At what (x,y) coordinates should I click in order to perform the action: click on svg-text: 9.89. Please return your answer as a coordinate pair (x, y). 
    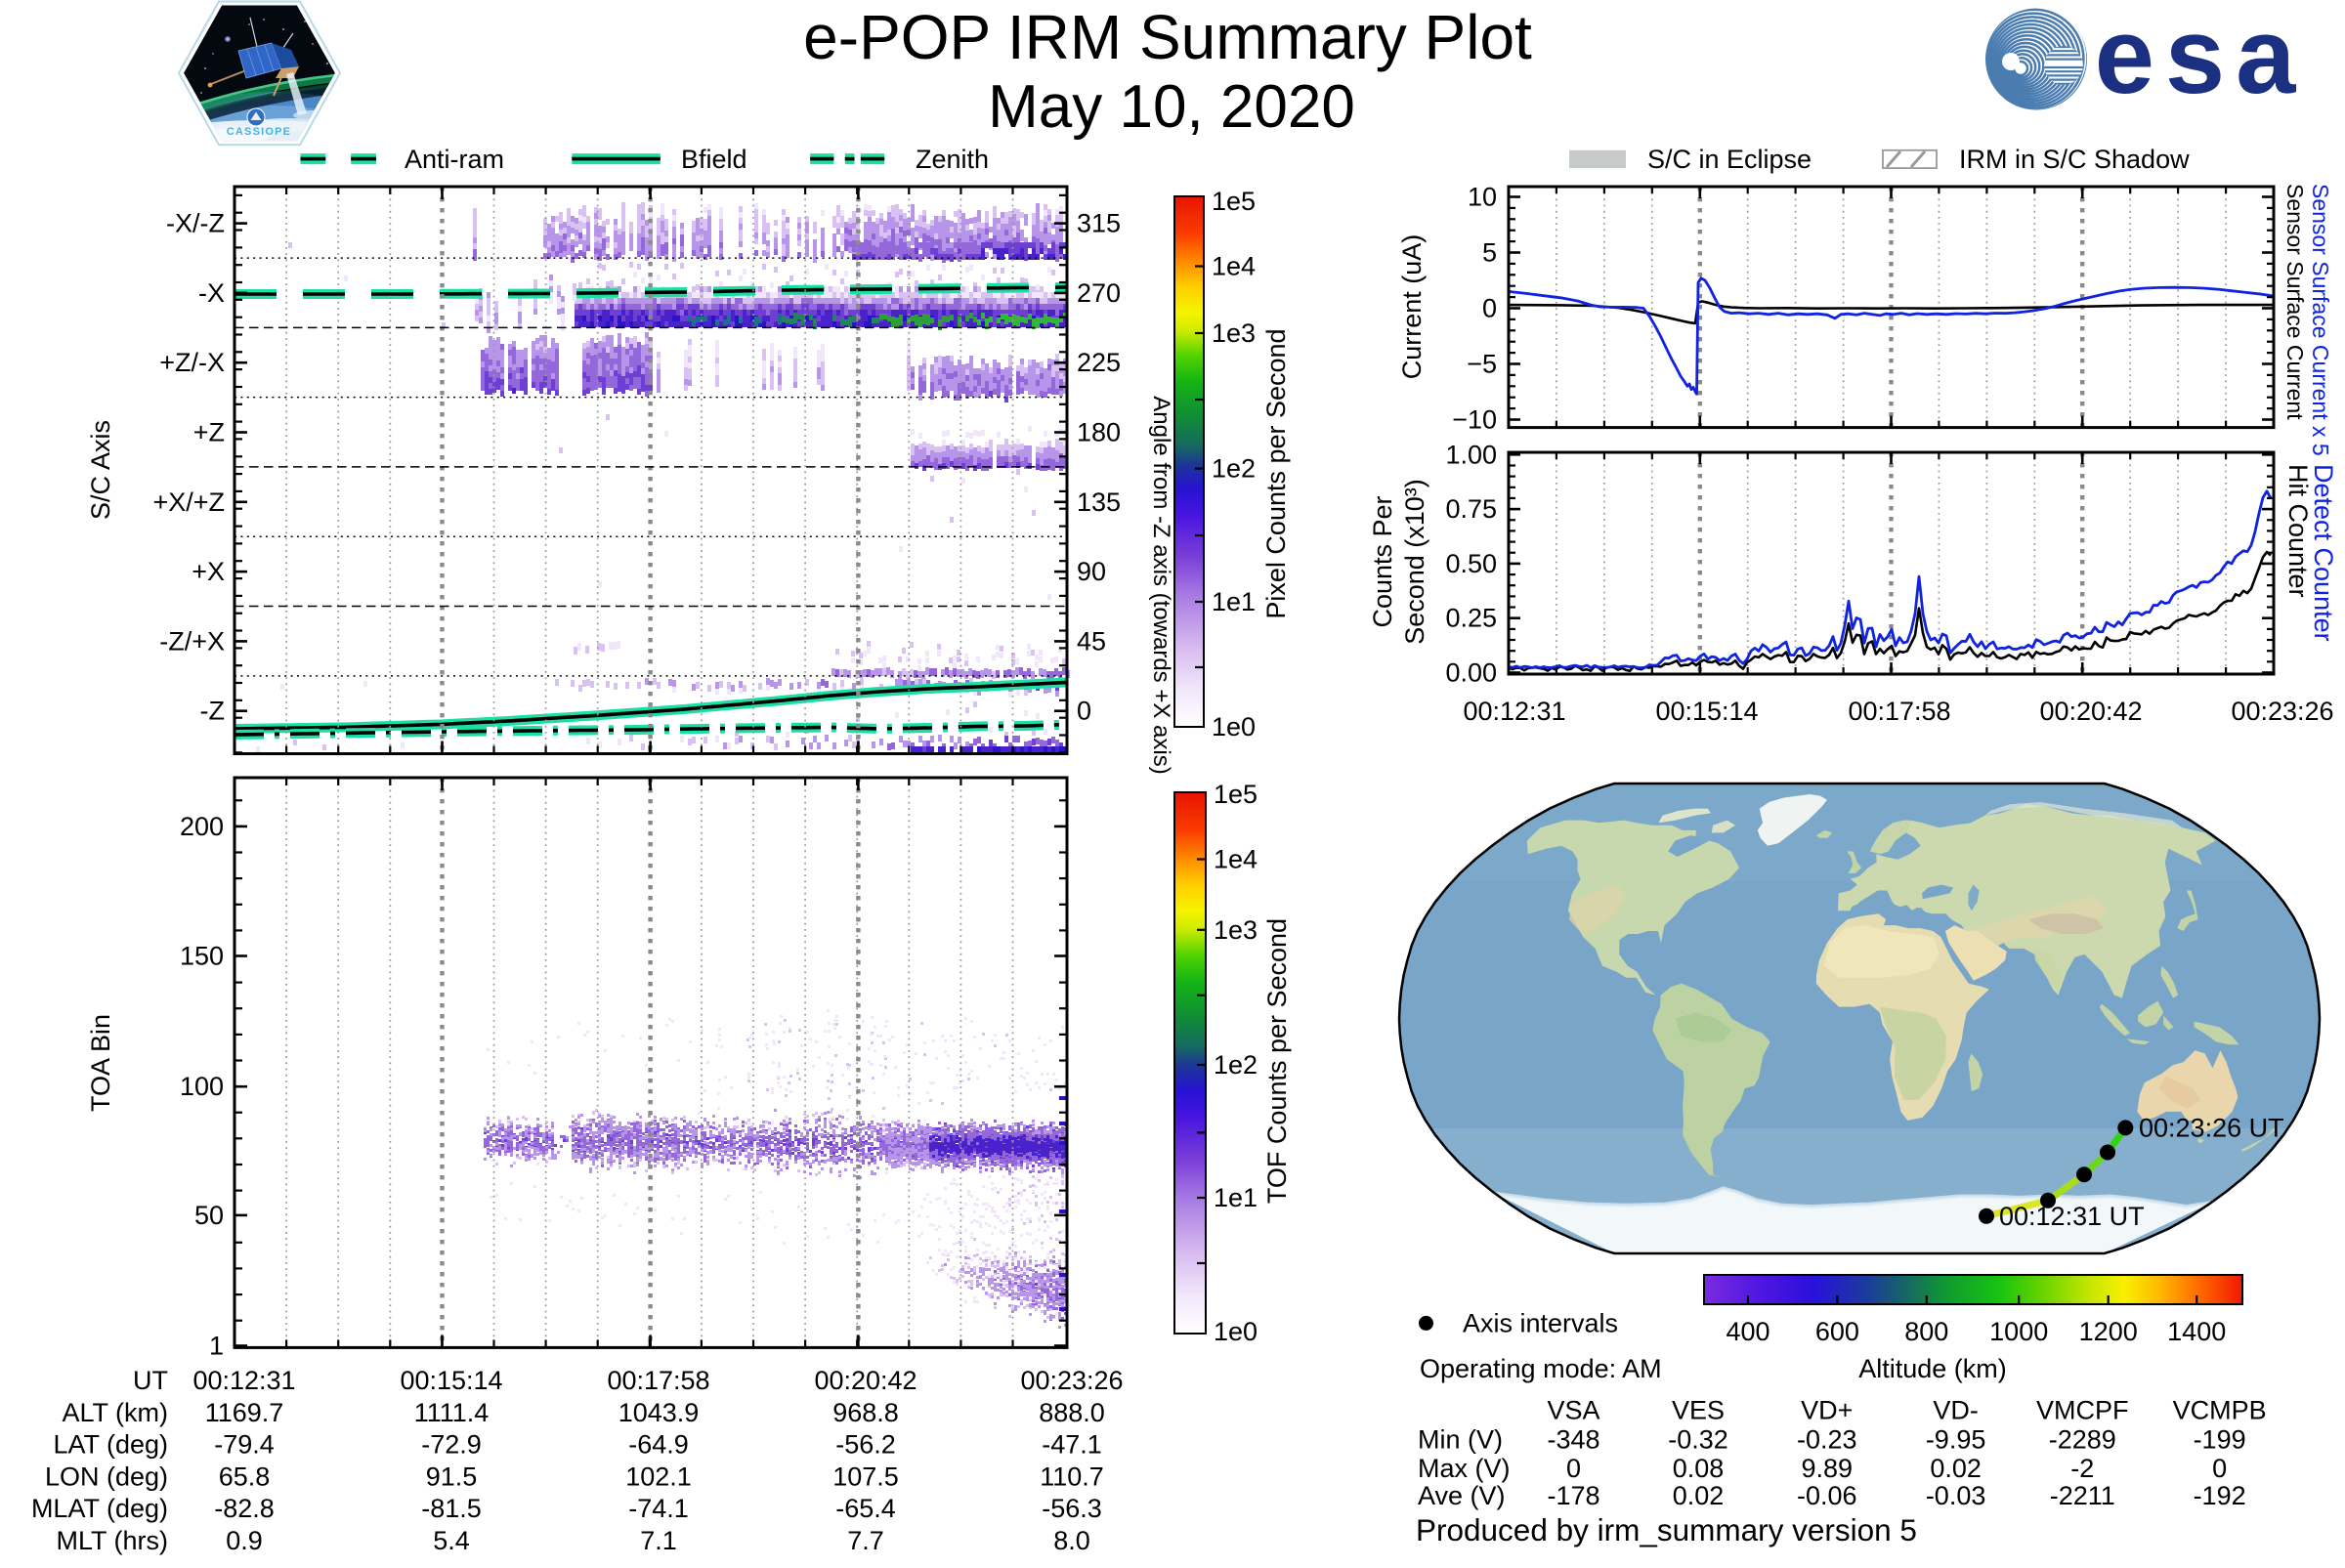
    Looking at the image, I should click on (1828, 1468).